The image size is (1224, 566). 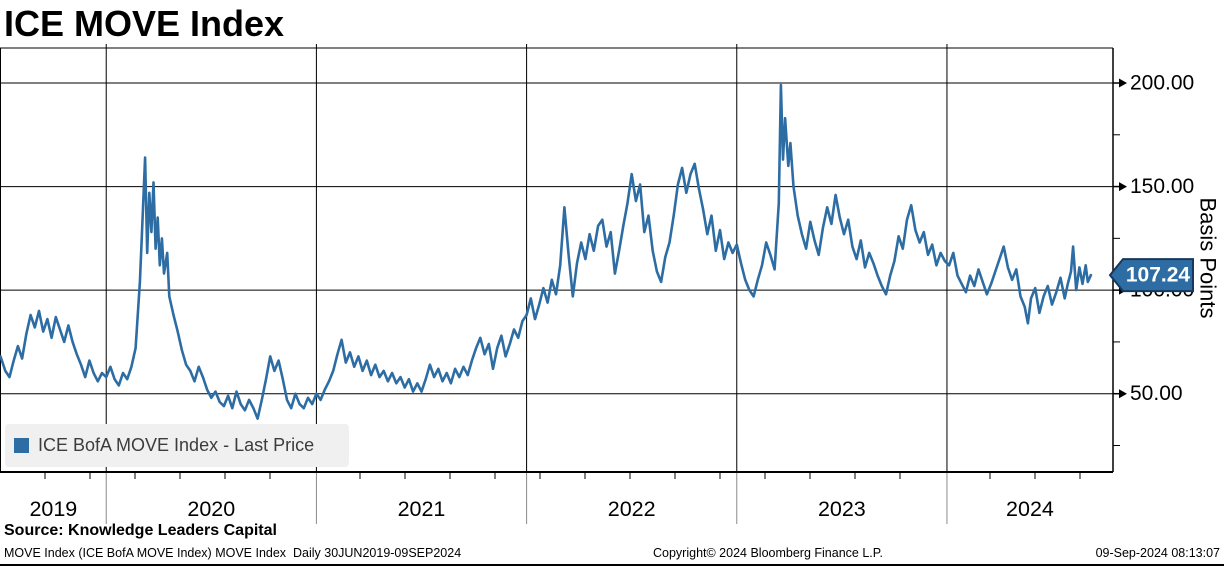 I want to click on svg-text: 2024, so click(x=1030, y=509).